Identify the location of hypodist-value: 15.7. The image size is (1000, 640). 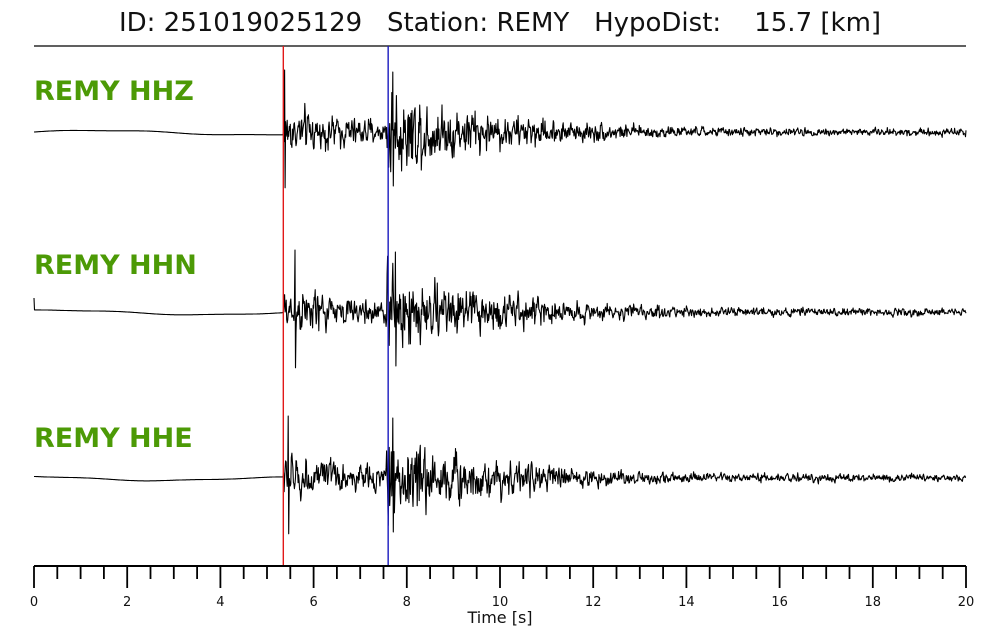
(783, 23).